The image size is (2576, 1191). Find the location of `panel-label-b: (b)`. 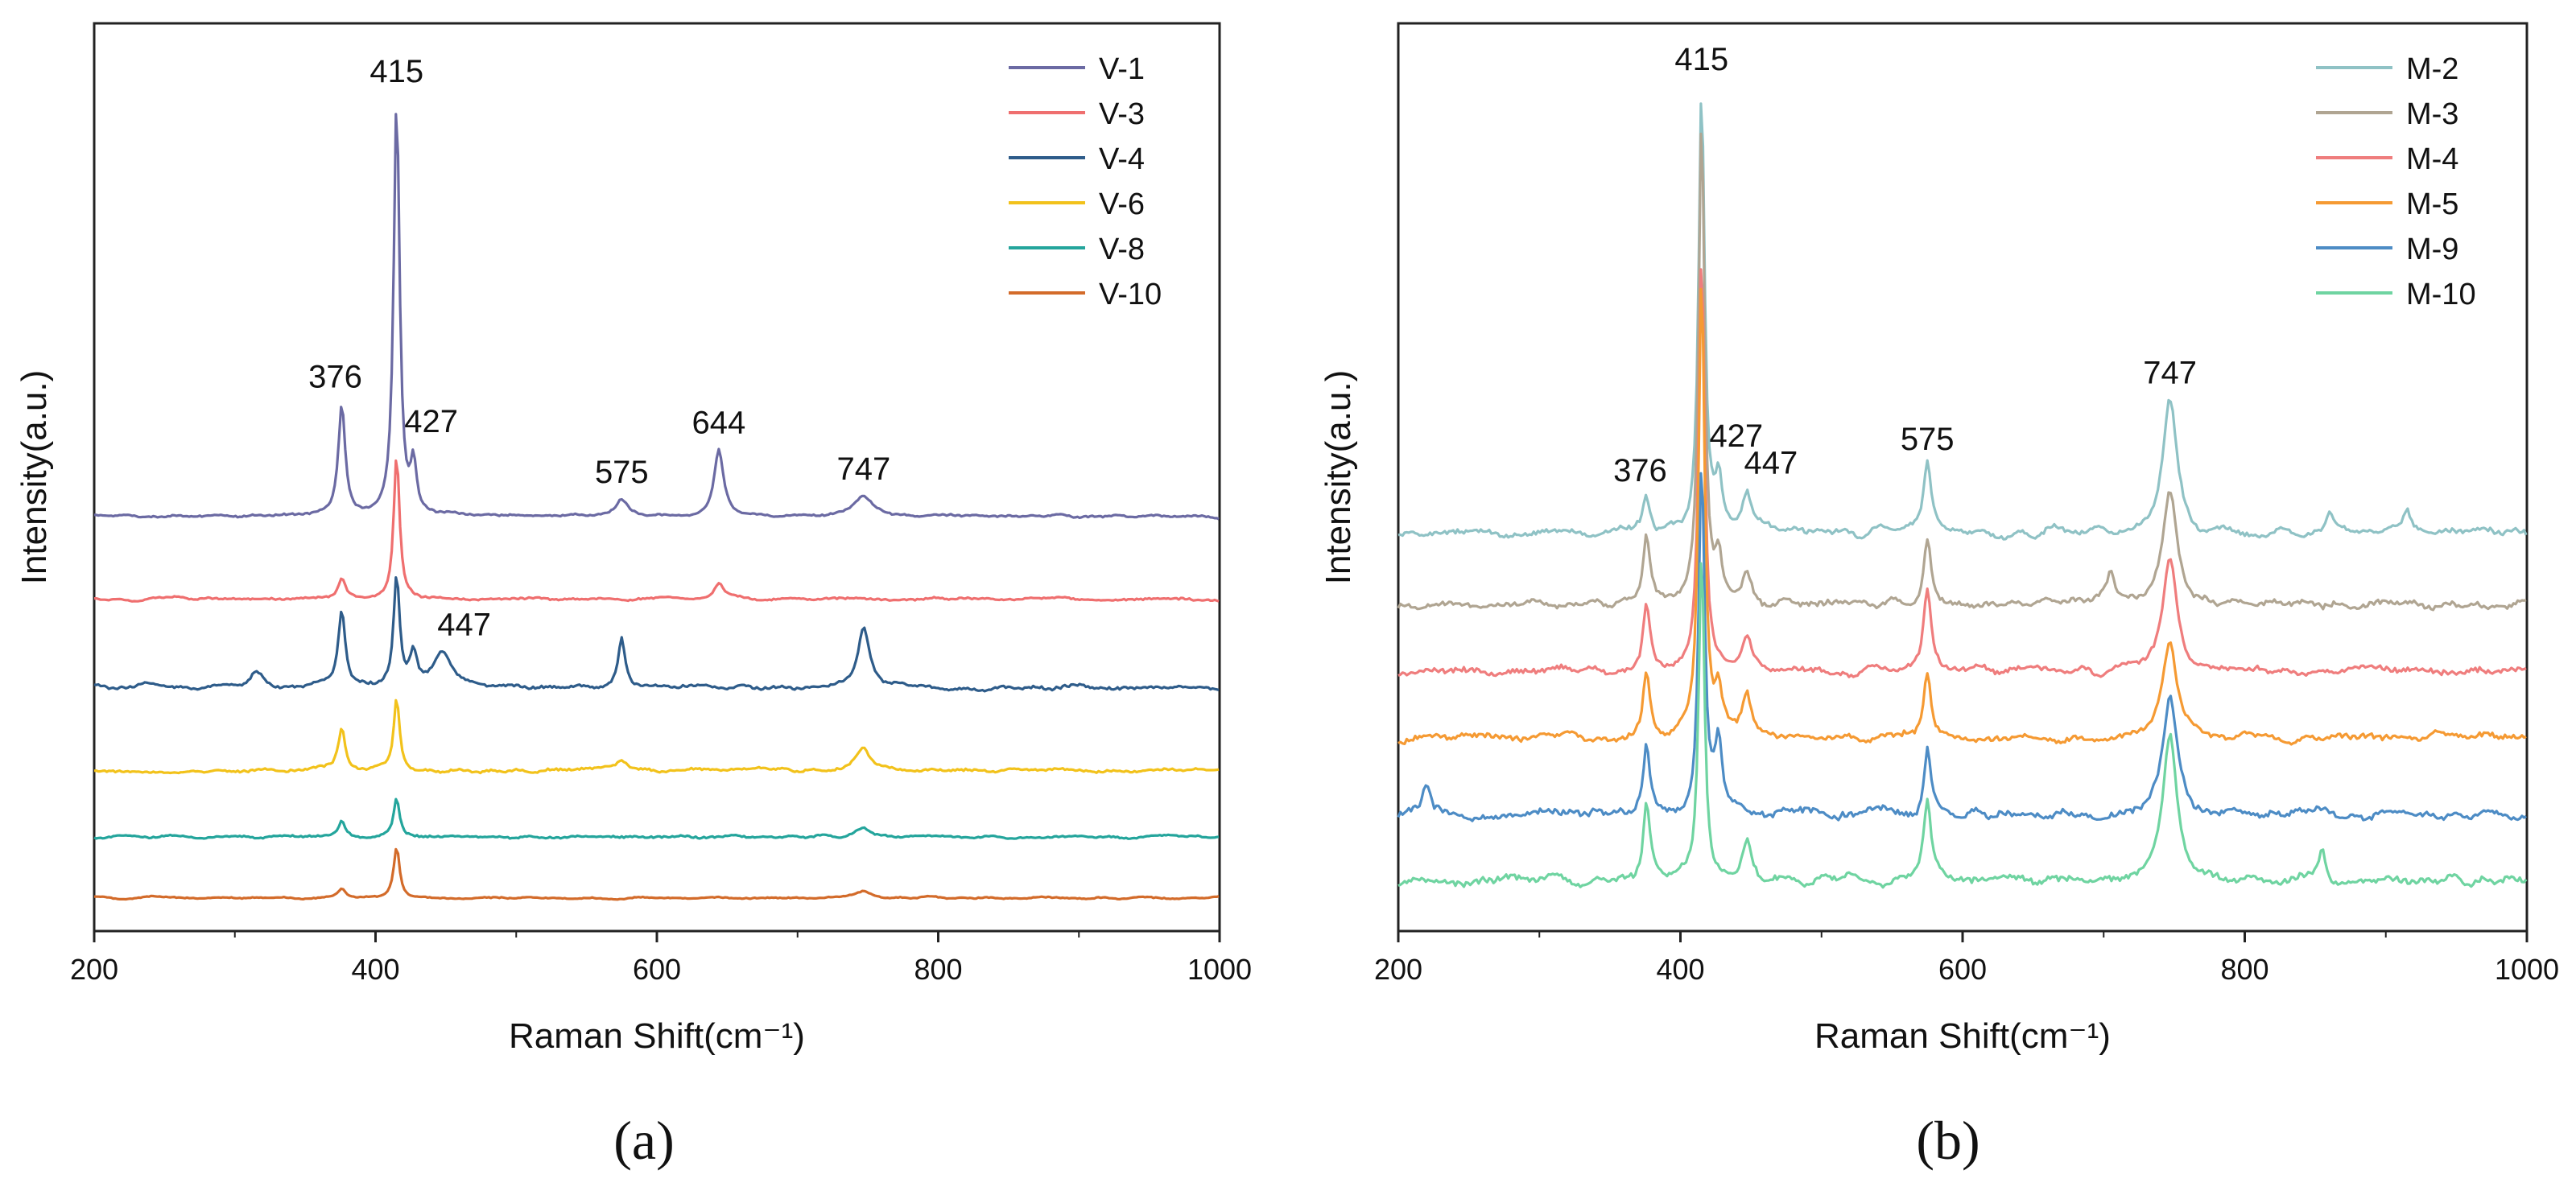

panel-label-b: (b) is located at coordinates (1947, 1140).